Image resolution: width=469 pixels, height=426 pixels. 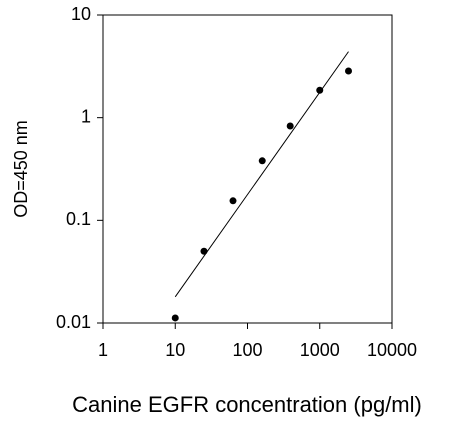 What do you see at coordinates (86, 116) in the screenshot?
I see `y-tick-label: 1` at bounding box center [86, 116].